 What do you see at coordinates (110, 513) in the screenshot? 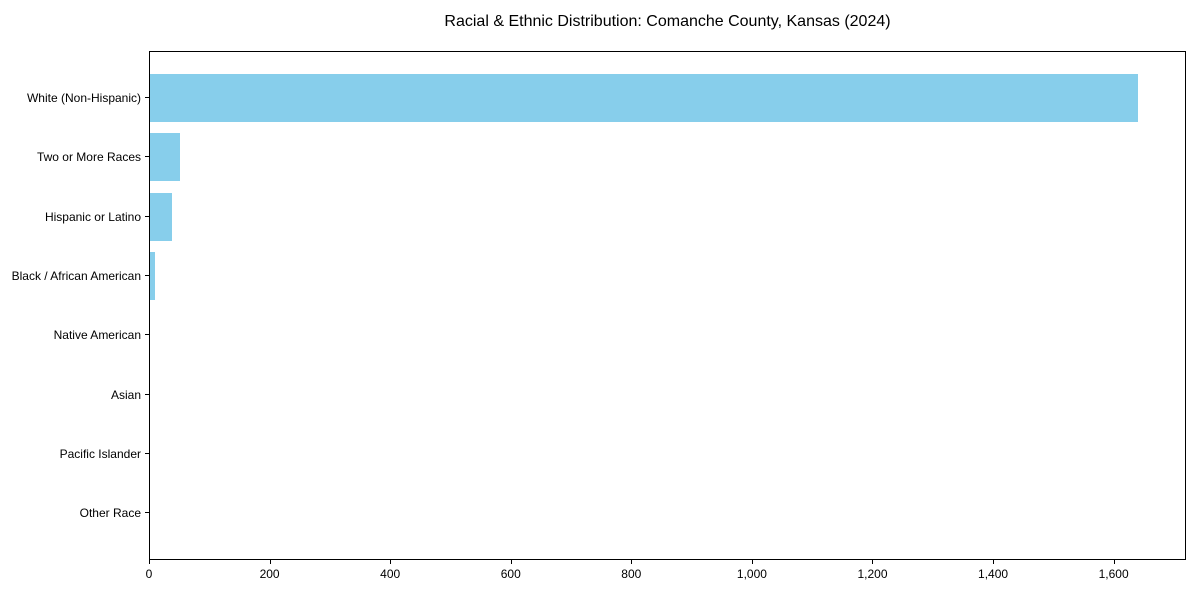
I see `y-axis-label: Other Race` at bounding box center [110, 513].